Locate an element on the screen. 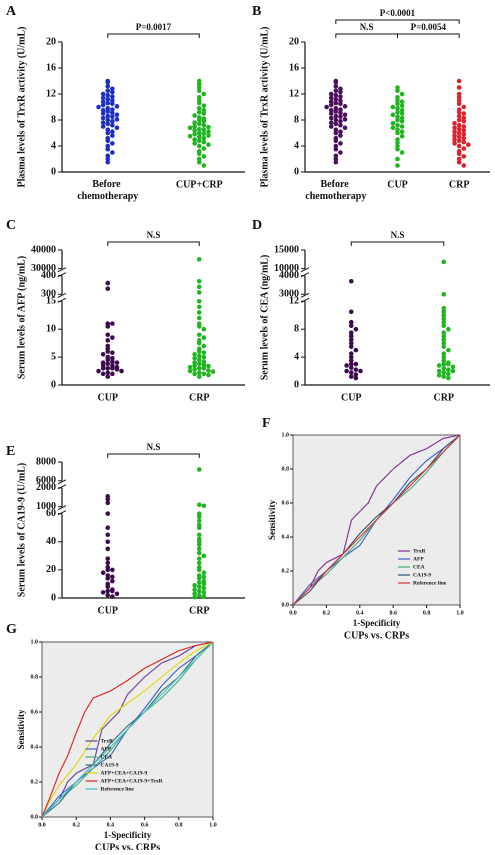 This screenshot has width=495, height=855. y-tick-label: 0.8 is located at coordinates (286, 469).